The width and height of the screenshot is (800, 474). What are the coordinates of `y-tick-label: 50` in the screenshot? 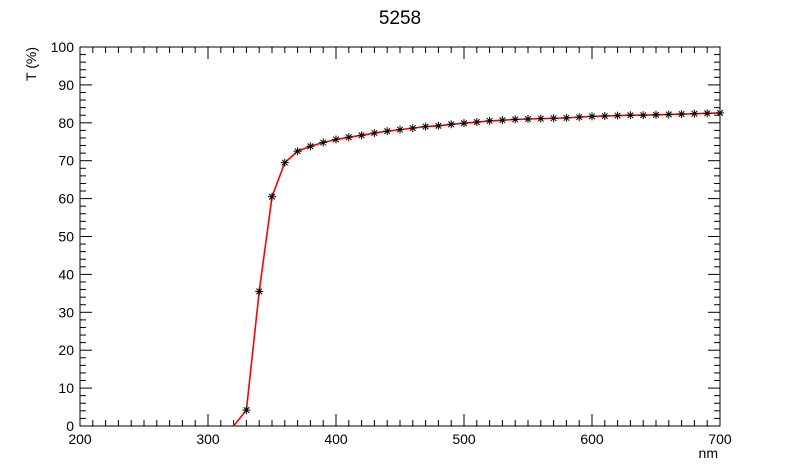 It's located at (66, 237).